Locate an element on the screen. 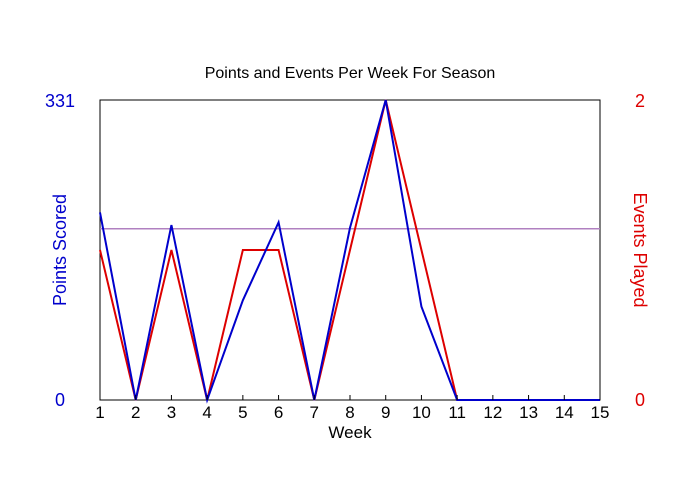 Image resolution: width=700 pixels, height=500 pixels. x-tick-label: 11 is located at coordinates (457, 412).